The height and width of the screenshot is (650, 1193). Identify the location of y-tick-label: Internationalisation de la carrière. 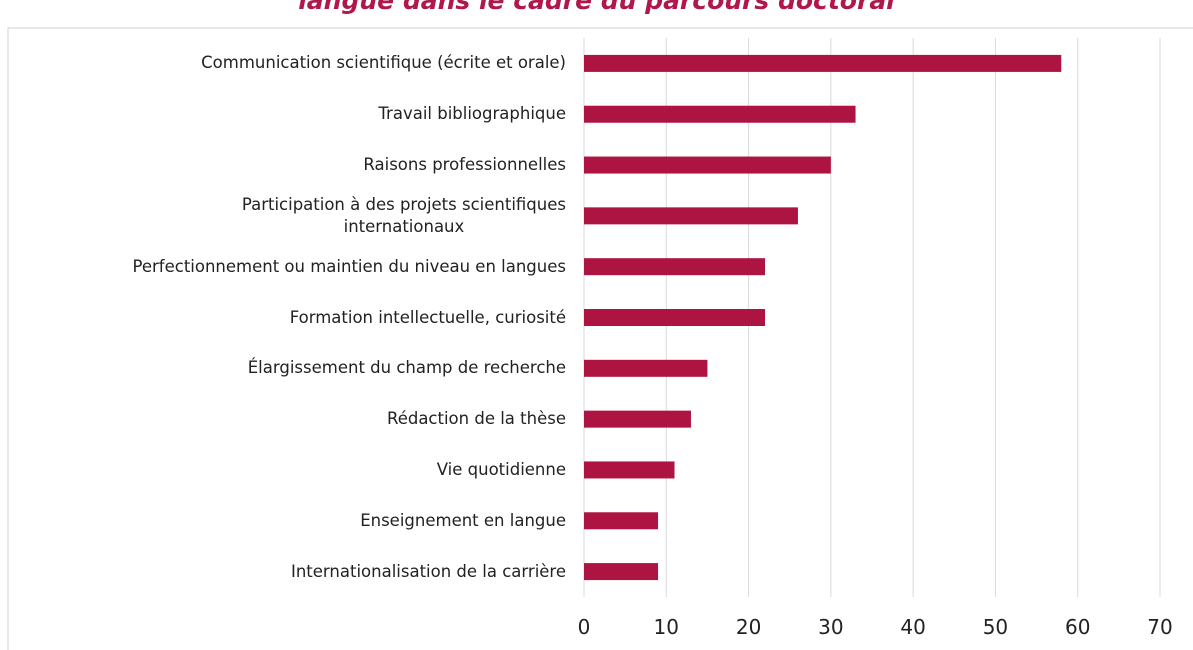
(428, 571).